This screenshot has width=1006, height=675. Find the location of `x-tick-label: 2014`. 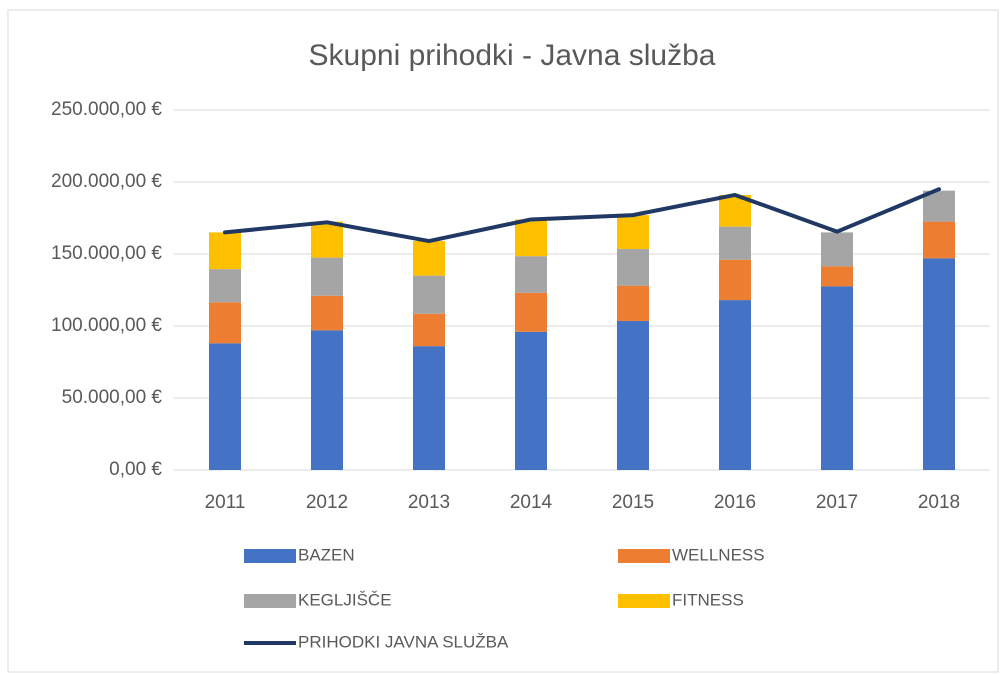

x-tick-label: 2014 is located at coordinates (531, 502).